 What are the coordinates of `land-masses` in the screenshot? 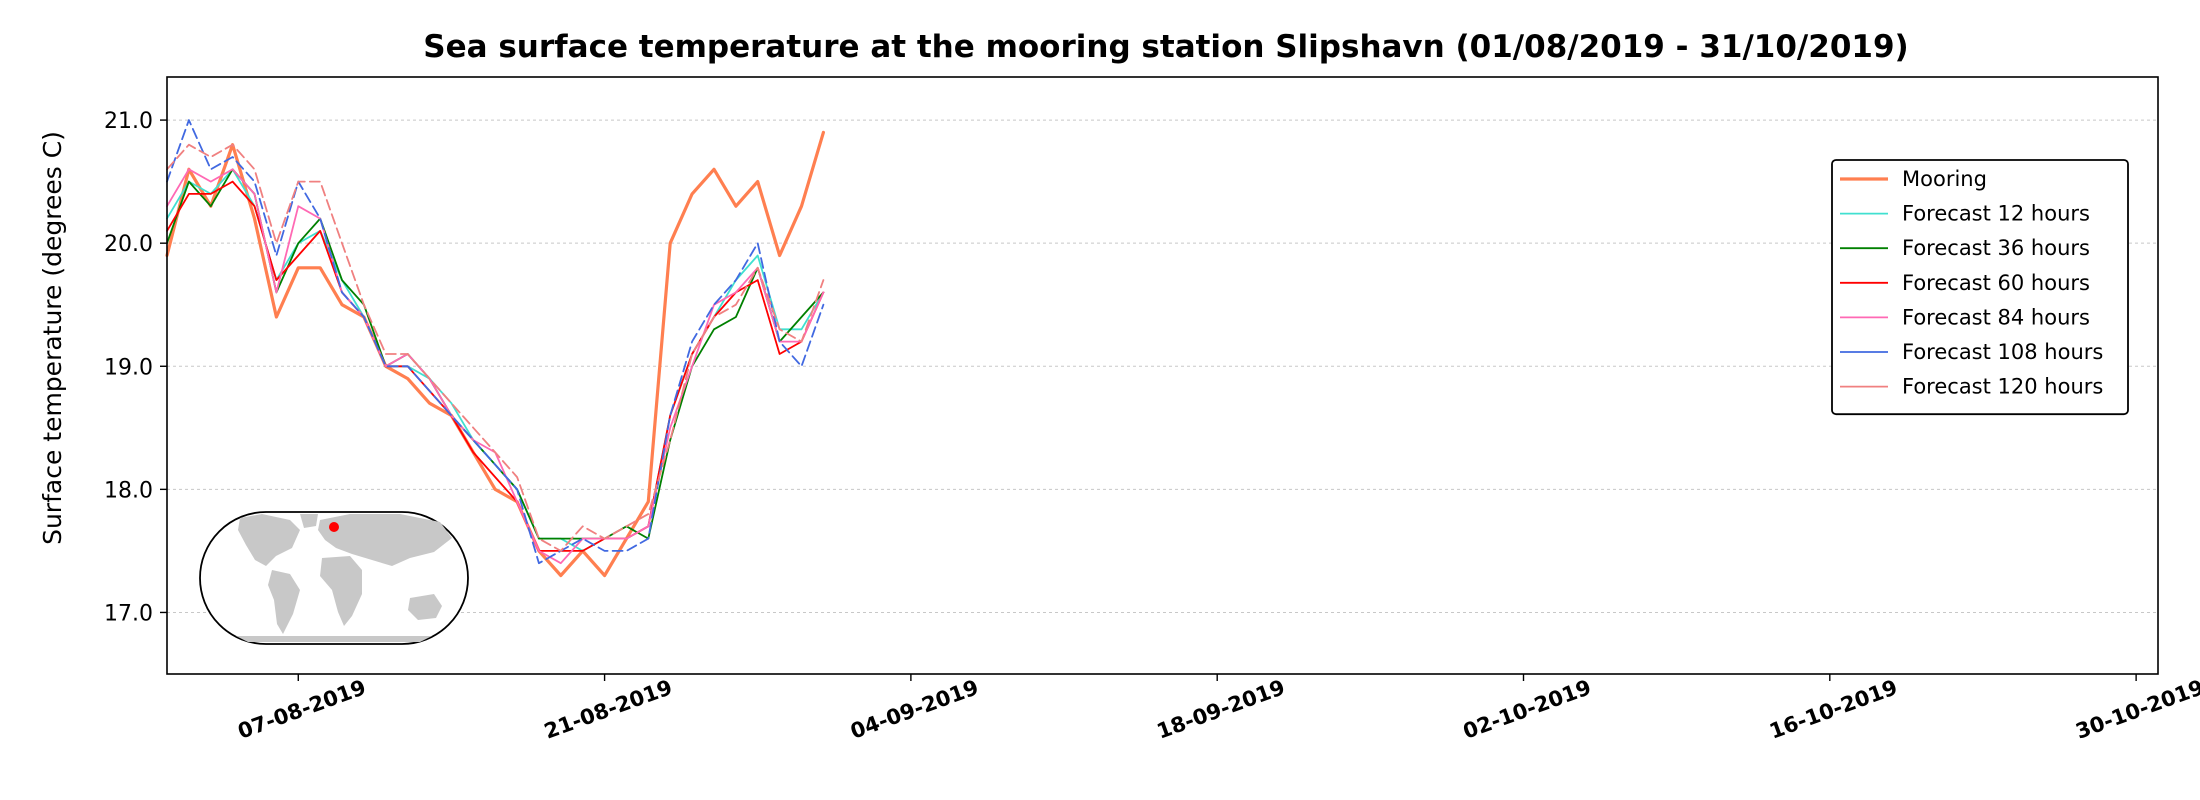 It's located at (344, 578).